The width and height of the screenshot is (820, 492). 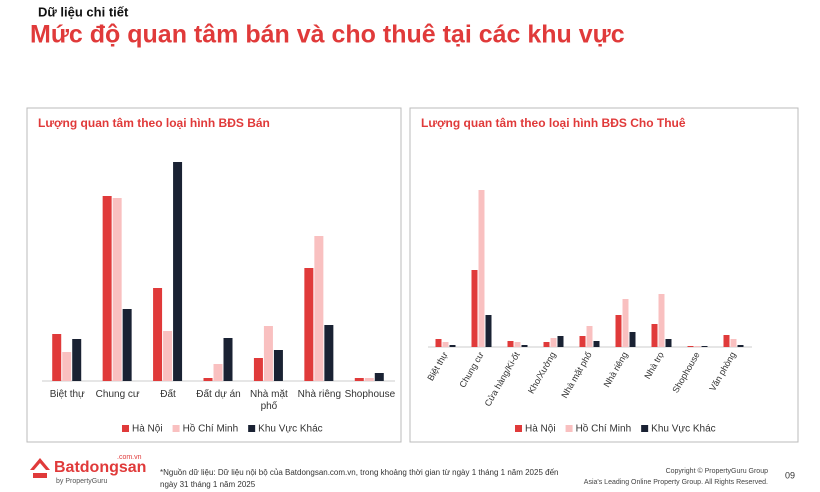 I want to click on x-tick-label: Kho/Xưởng, so click(x=542, y=372).